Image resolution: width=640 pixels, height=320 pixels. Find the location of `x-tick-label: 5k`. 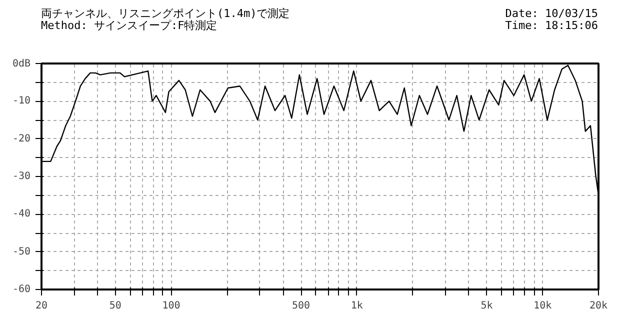

x-tick-label: 5k is located at coordinates (486, 306).